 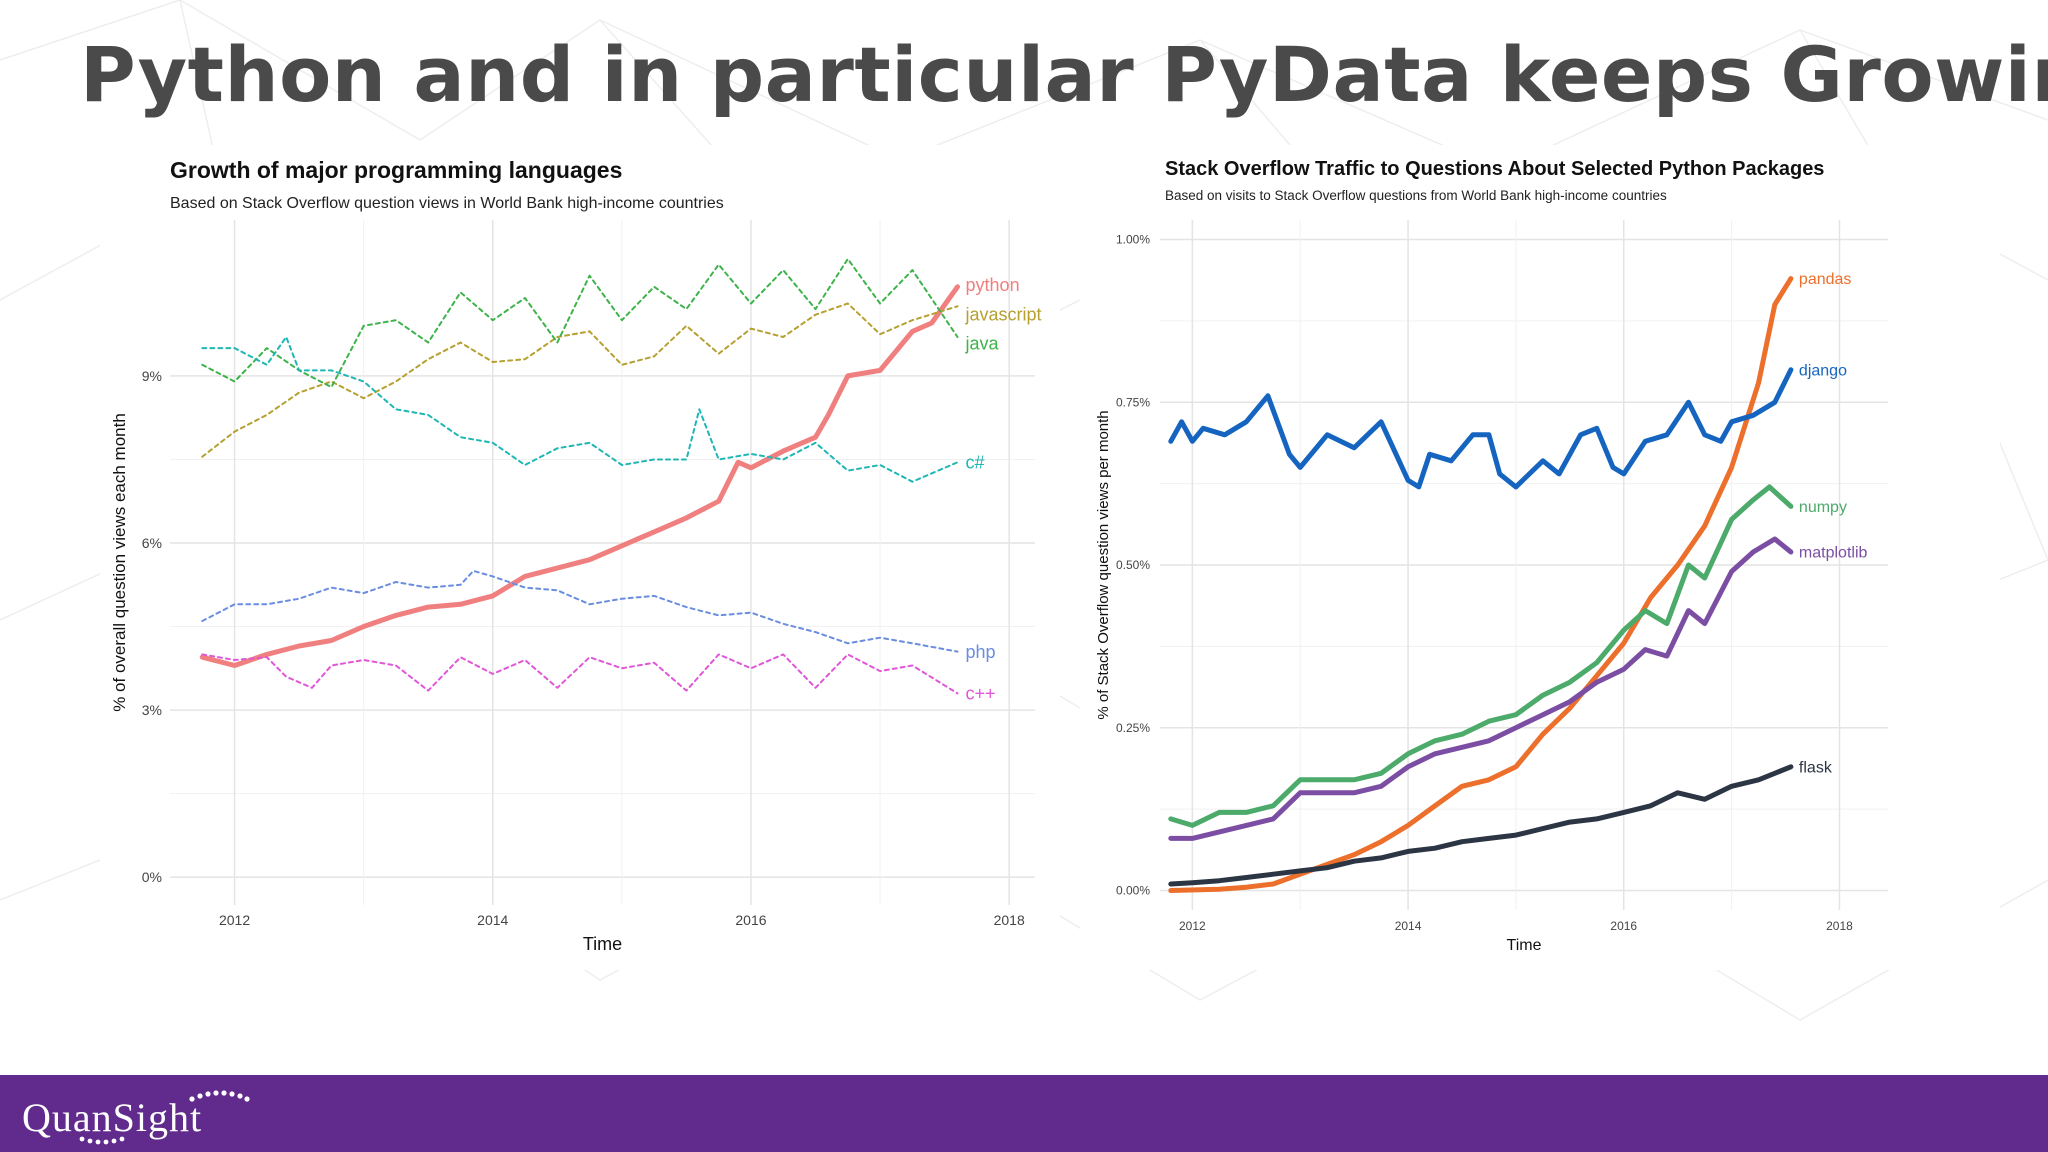 What do you see at coordinates (119, 562) in the screenshot?
I see `lang-y-axis-label: % of overall question views each month` at bounding box center [119, 562].